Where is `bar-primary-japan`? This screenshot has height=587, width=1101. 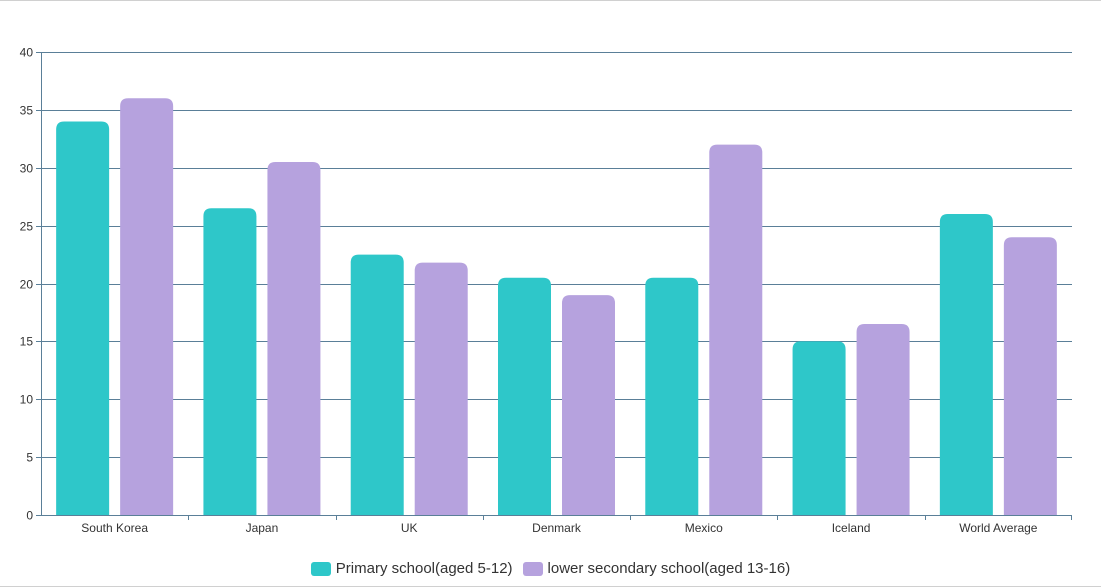 bar-primary-japan is located at coordinates (230, 361).